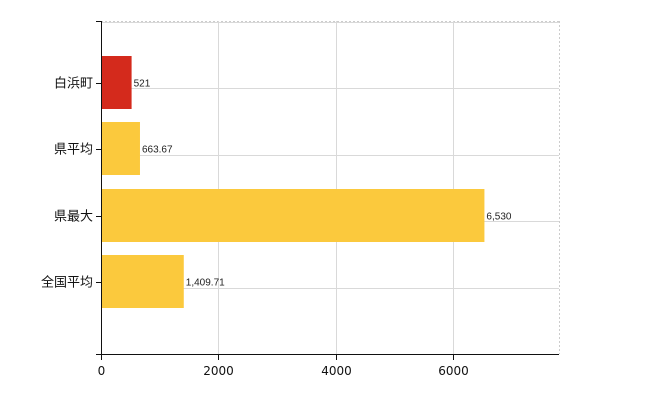  I want to click on data-label: 521, so click(142, 84).